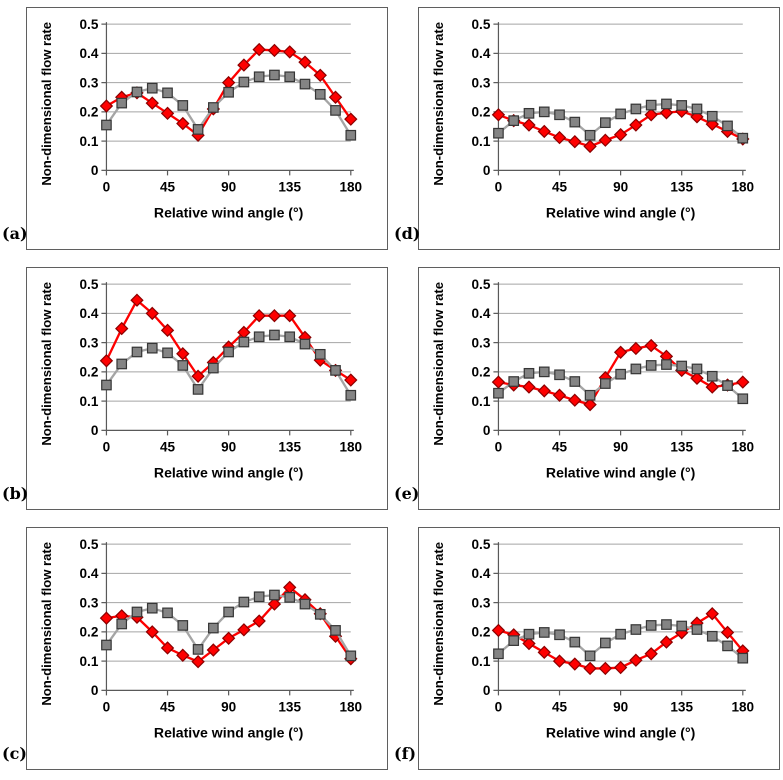  What do you see at coordinates (15, 233) in the screenshot?
I see `panel-label-a: (a)` at bounding box center [15, 233].